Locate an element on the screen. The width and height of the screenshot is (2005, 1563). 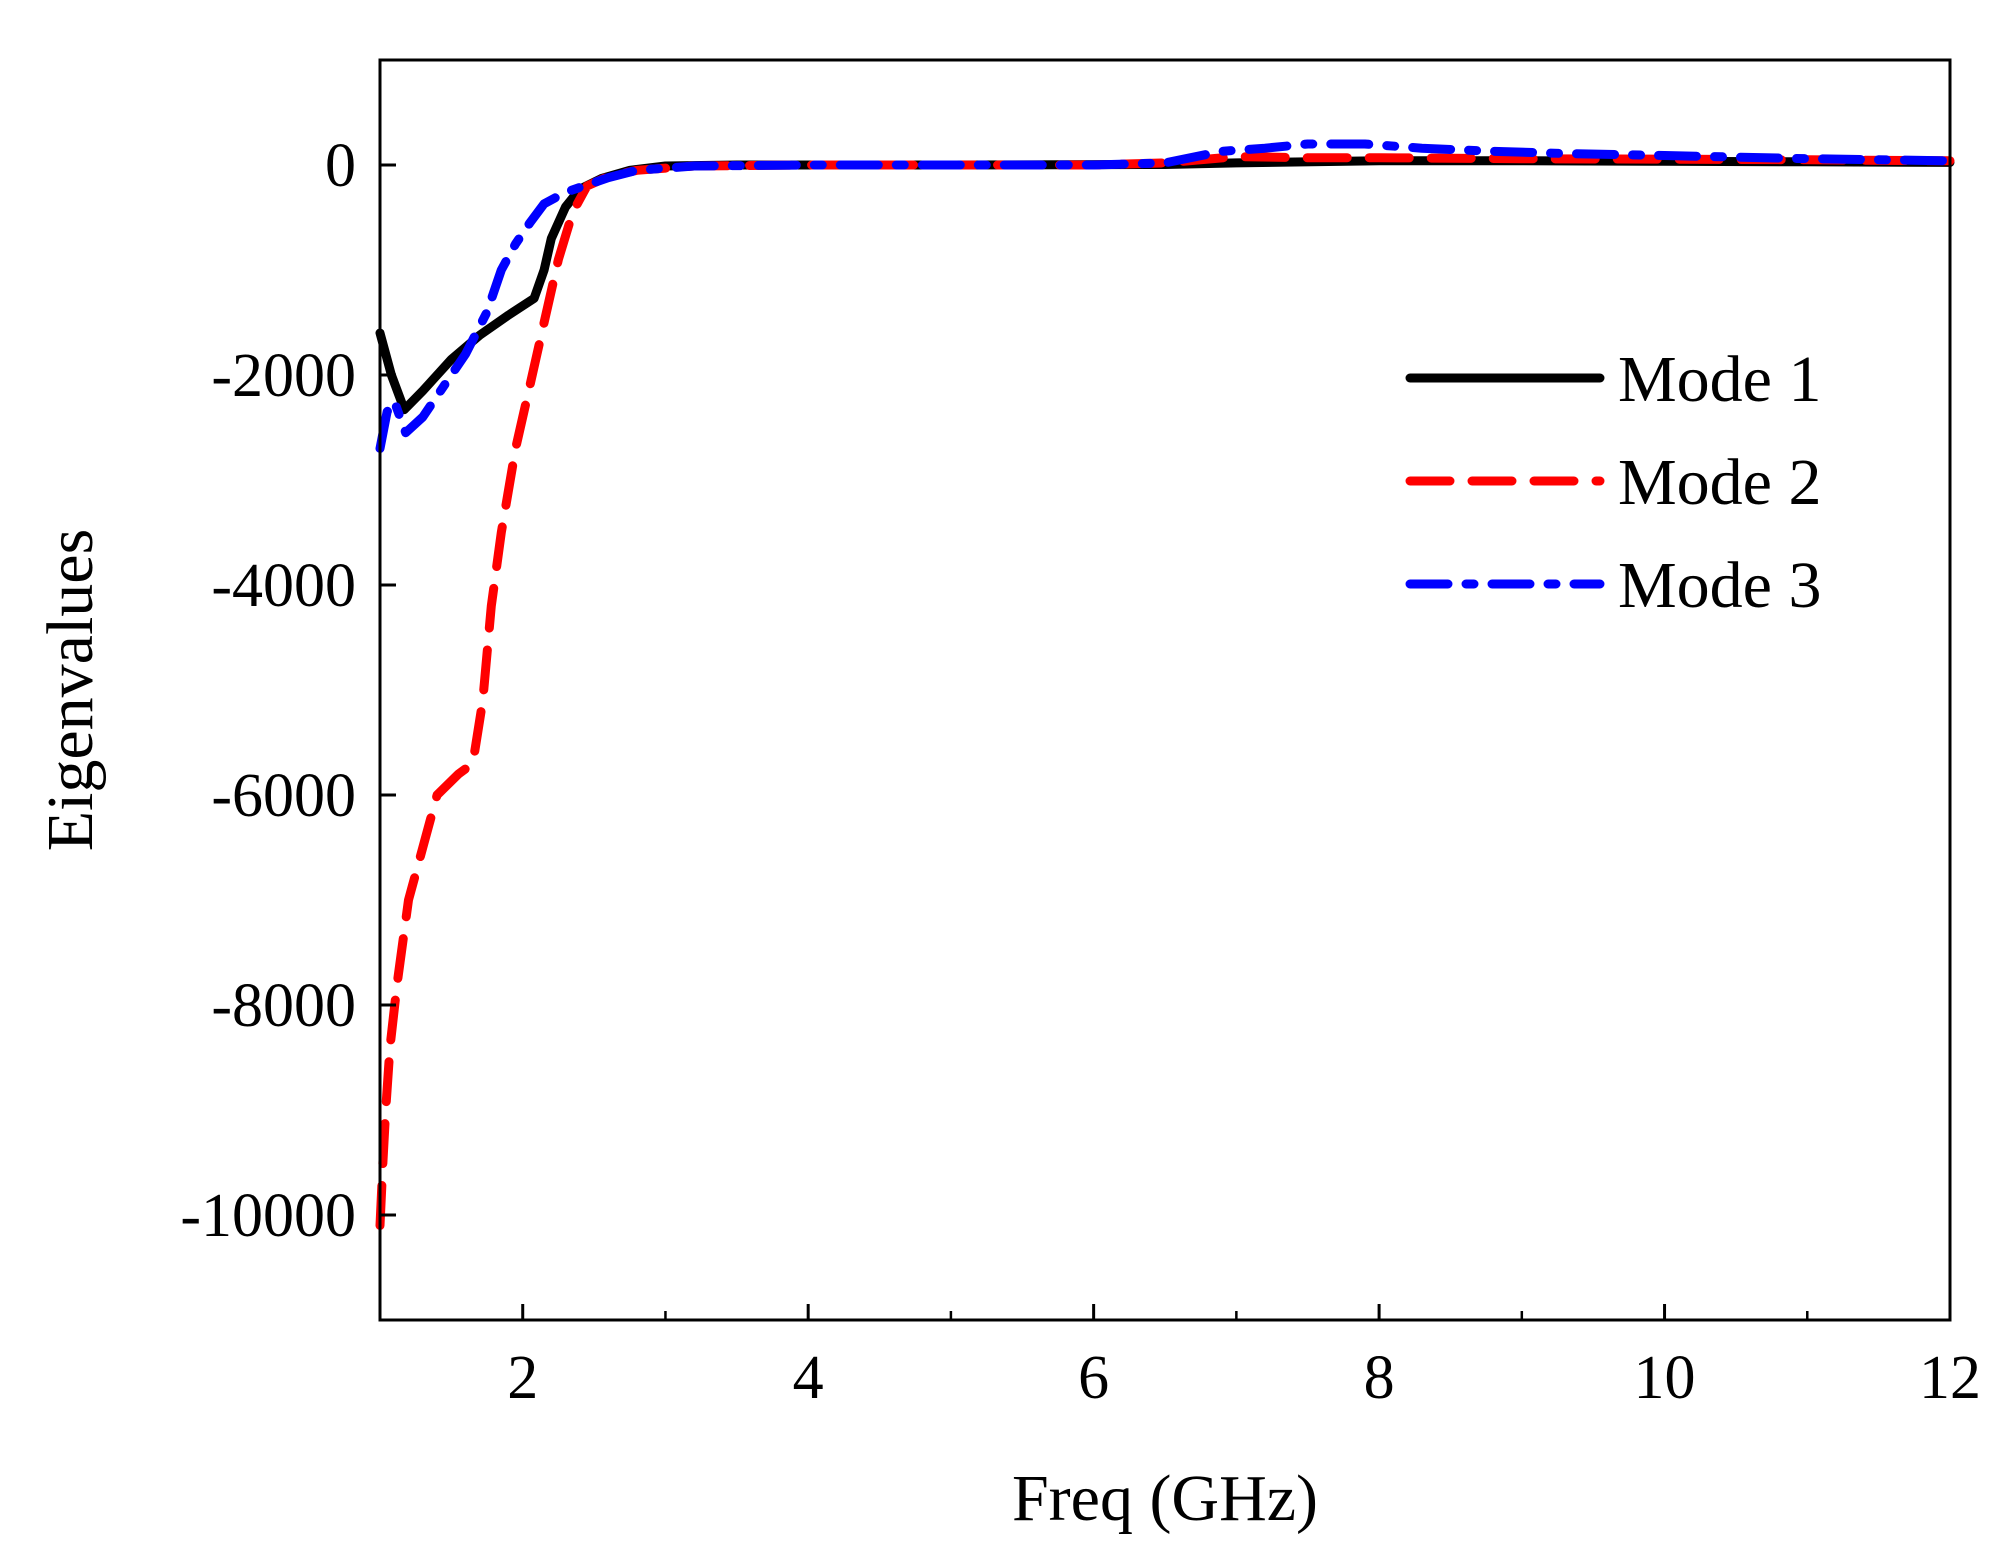
y-tick-label: -8000 is located at coordinates (283, 1006).